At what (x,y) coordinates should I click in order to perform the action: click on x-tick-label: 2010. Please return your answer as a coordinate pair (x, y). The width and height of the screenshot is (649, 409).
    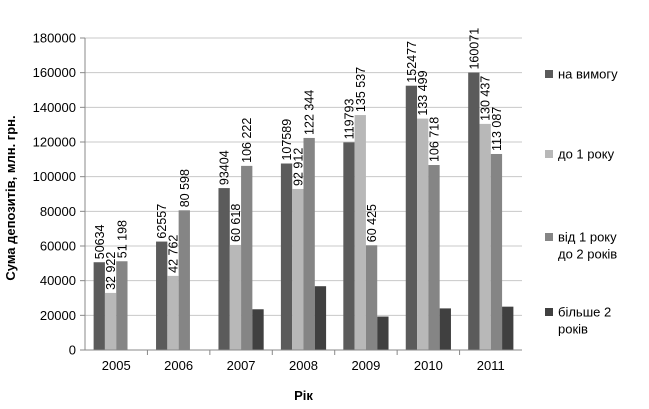
    Looking at the image, I should click on (428, 365).